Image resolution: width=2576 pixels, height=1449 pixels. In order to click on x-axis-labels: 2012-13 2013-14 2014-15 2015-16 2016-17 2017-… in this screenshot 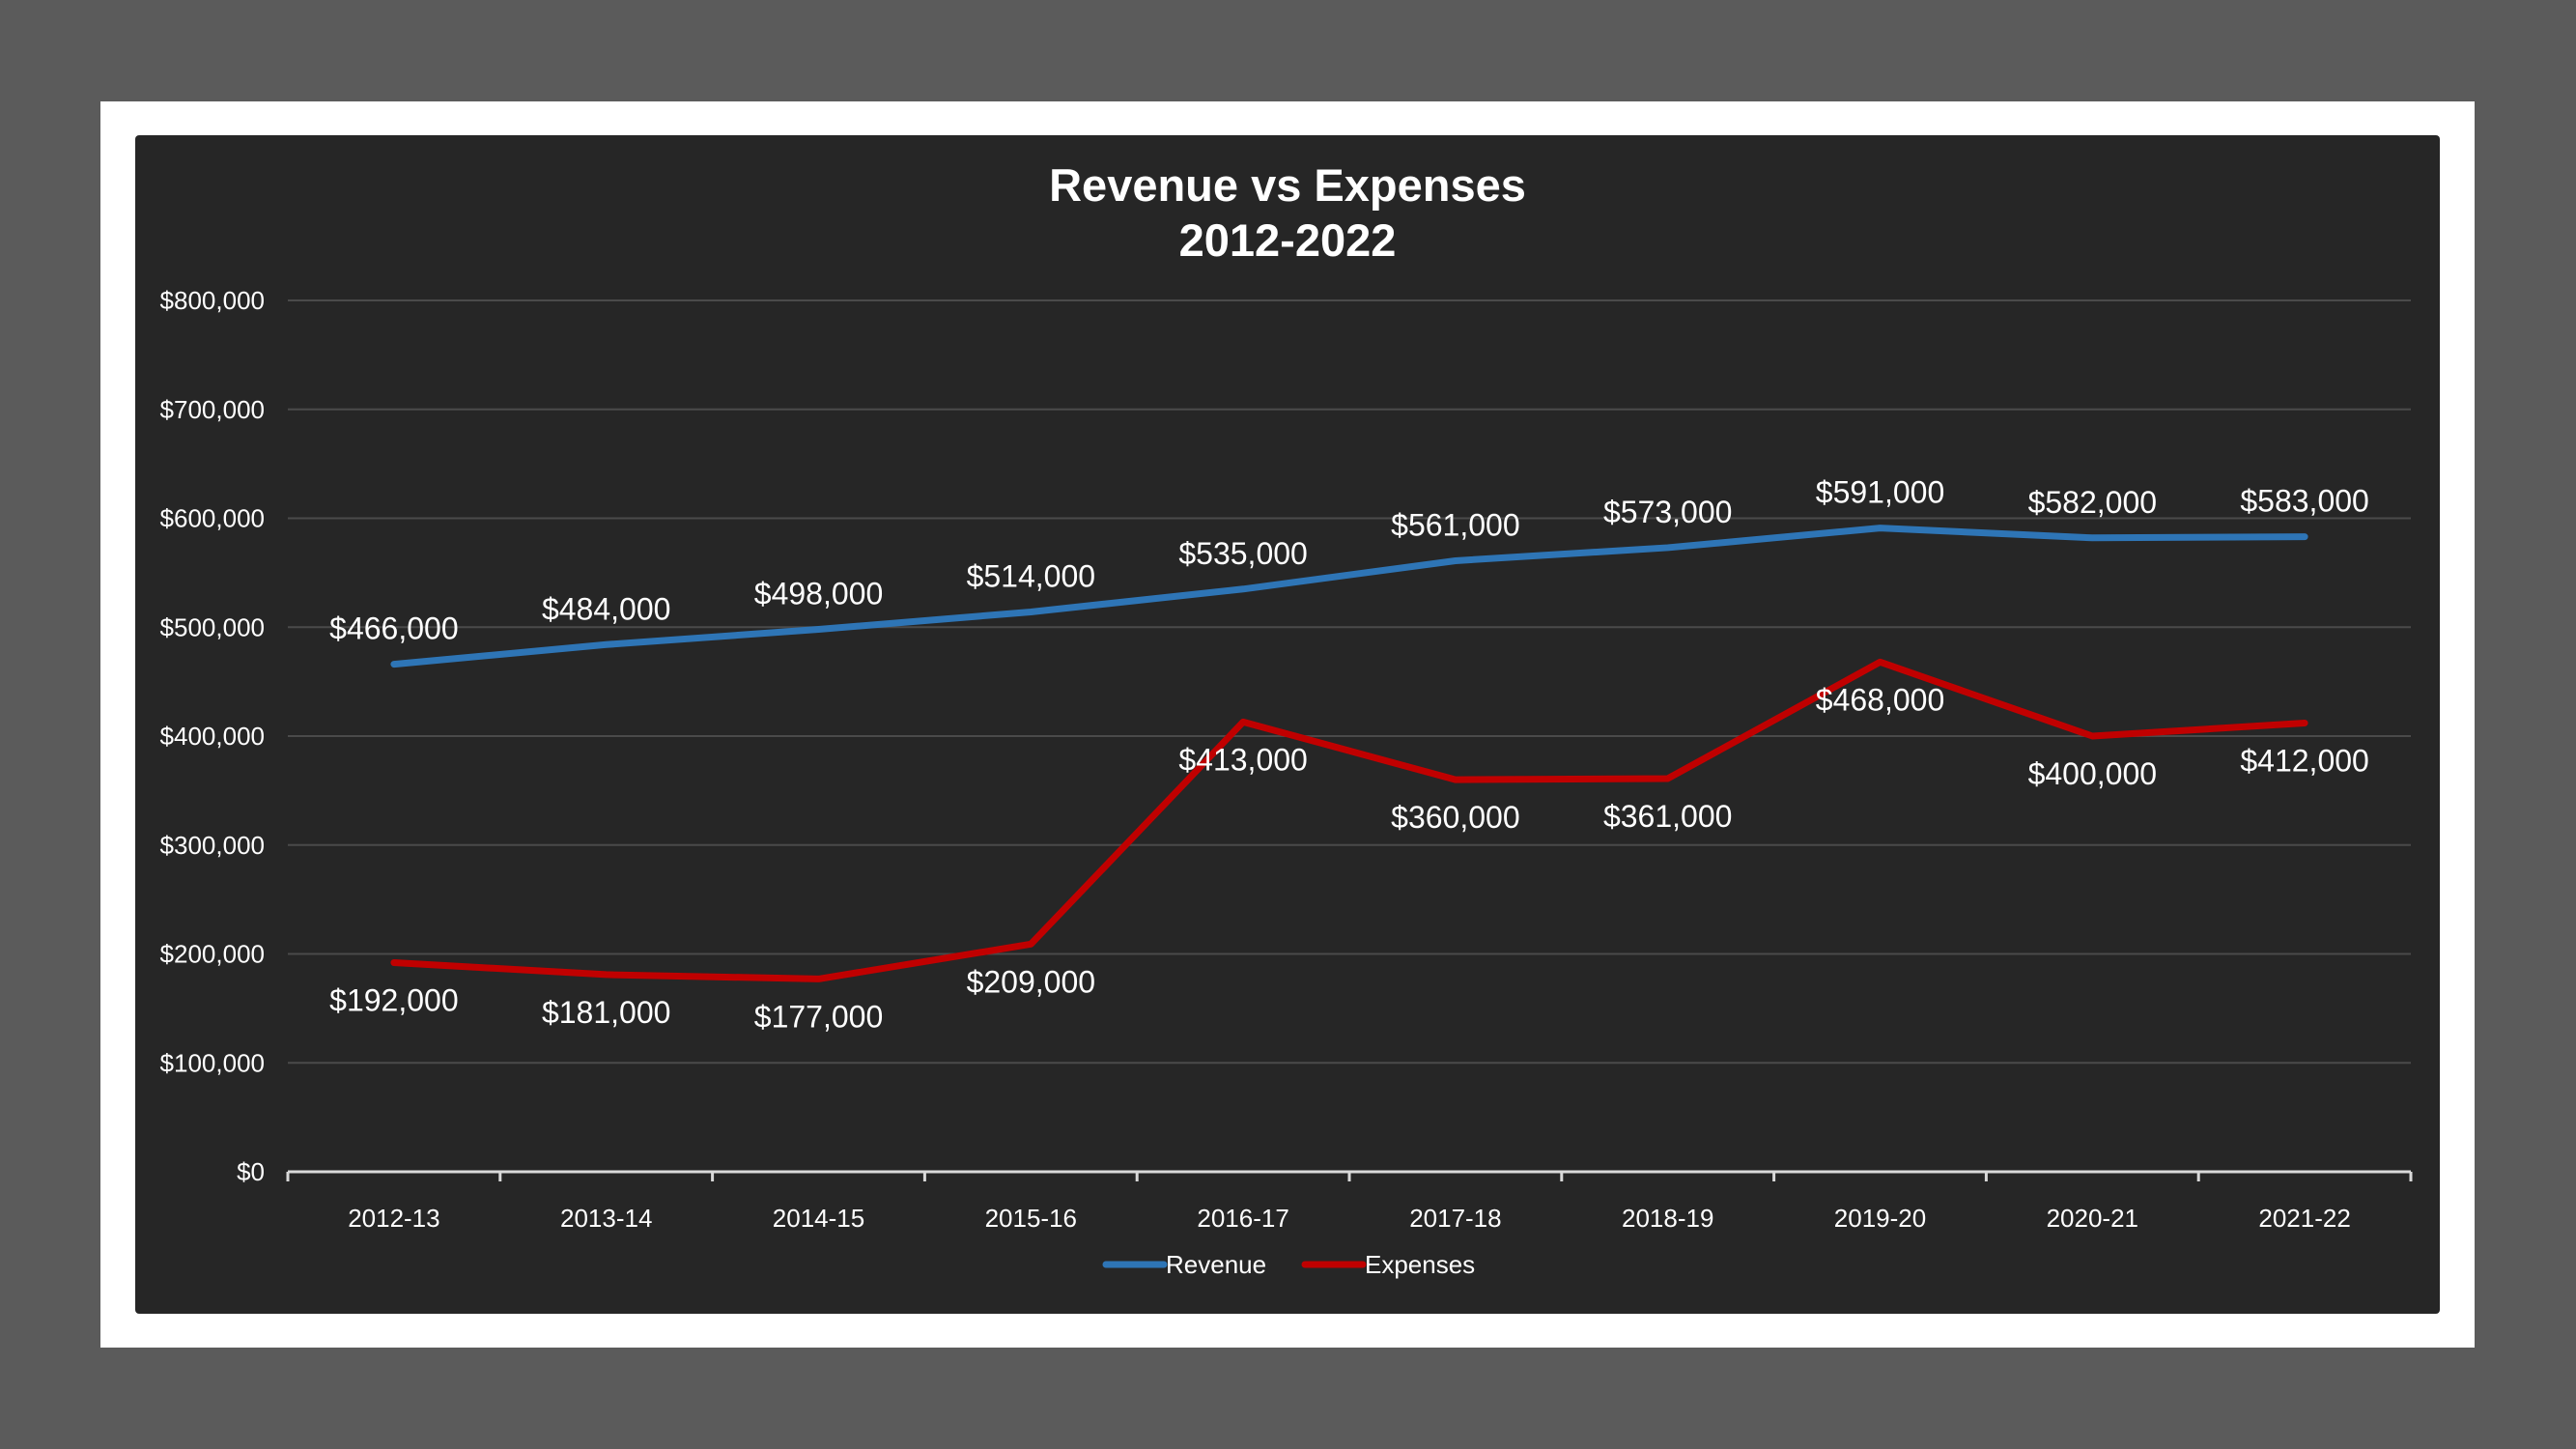, I will do `click(1349, 1218)`.